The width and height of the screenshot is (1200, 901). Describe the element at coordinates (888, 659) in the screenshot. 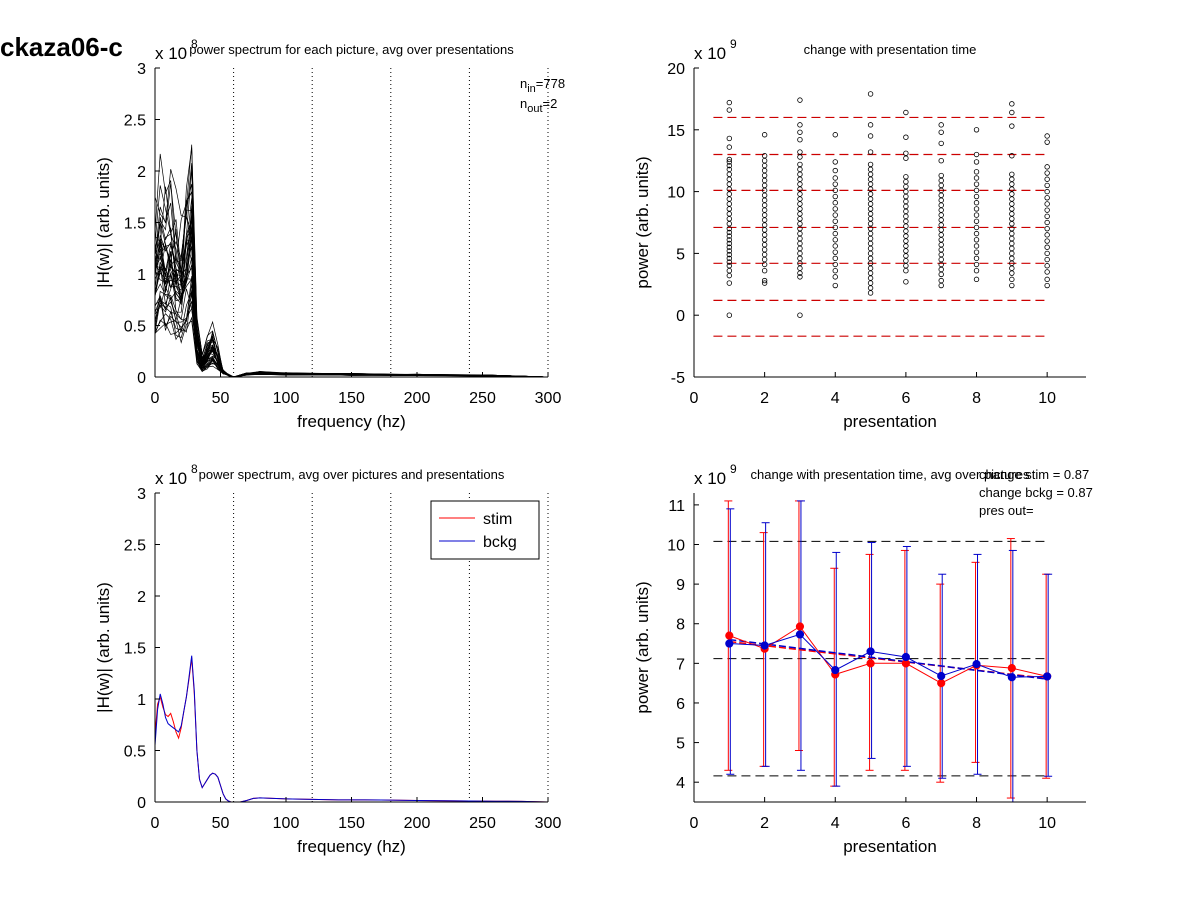

I see `trend-line` at that location.